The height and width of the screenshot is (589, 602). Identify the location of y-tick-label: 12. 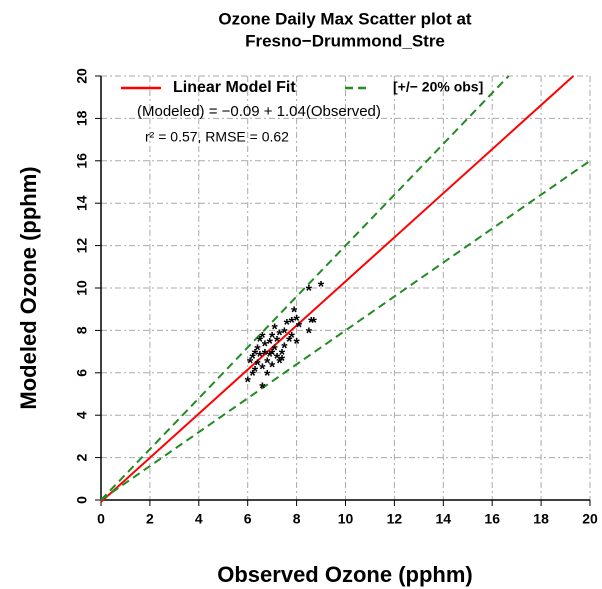
(82, 246).